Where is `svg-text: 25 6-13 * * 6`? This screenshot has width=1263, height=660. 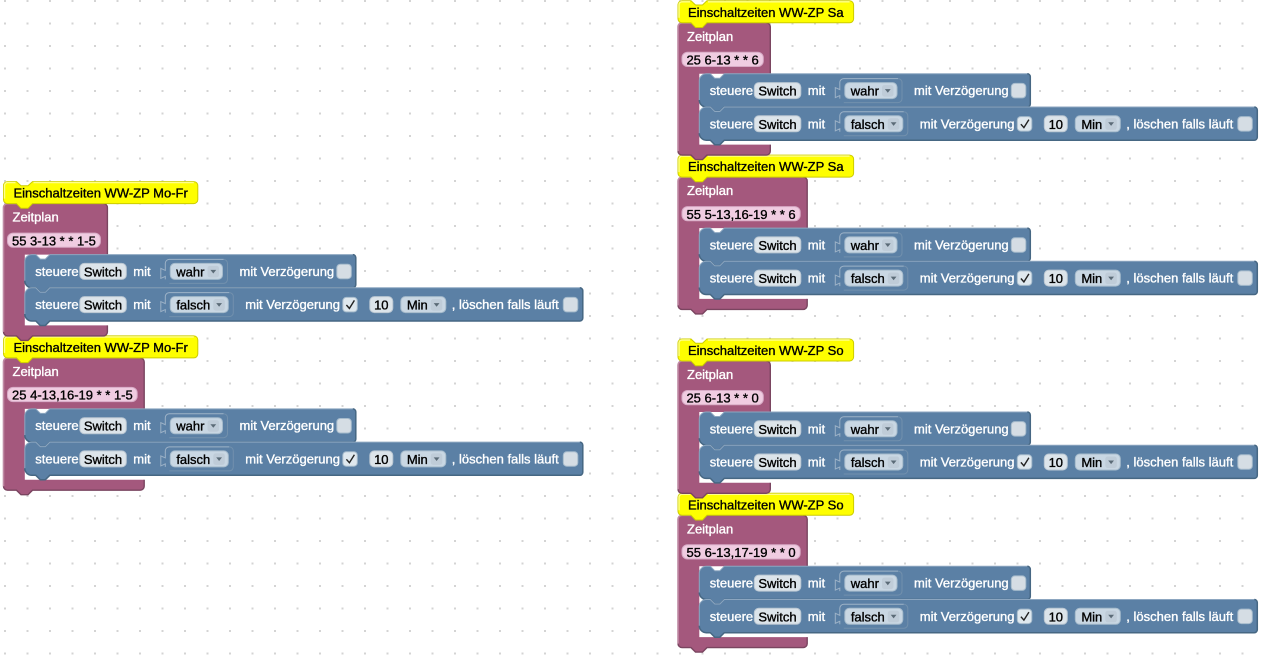 svg-text: 25 6-13 * * 6 is located at coordinates (722, 60).